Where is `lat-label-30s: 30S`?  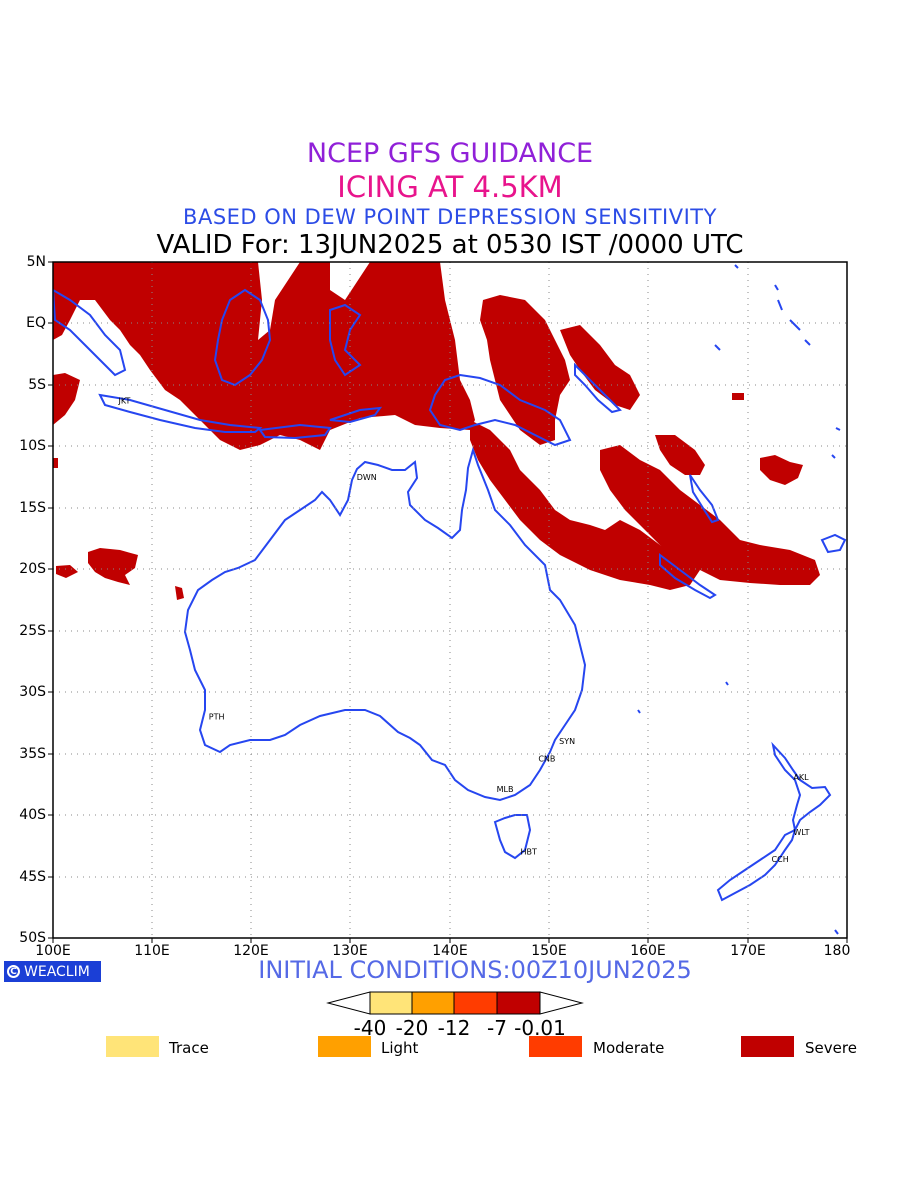
lat-label-30s: 30S is located at coordinates (32, 692).